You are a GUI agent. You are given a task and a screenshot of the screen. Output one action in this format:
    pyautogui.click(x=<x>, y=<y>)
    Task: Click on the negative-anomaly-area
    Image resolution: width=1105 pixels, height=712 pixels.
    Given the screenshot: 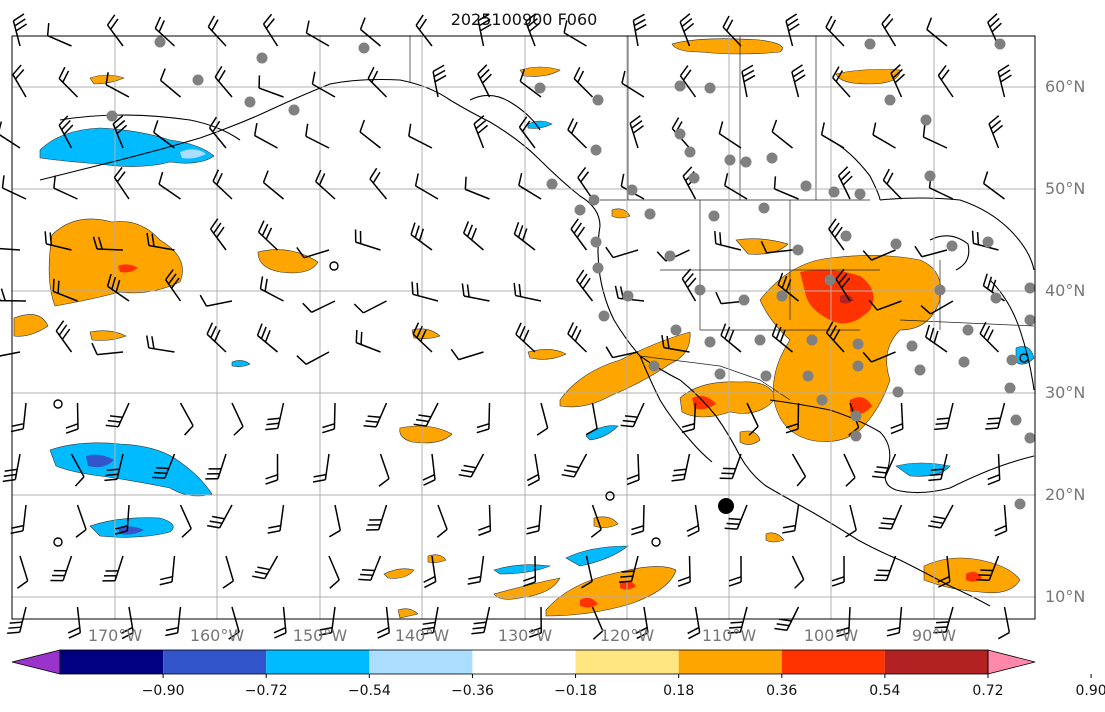 What is the action you would take?
    pyautogui.click(x=193, y=154)
    